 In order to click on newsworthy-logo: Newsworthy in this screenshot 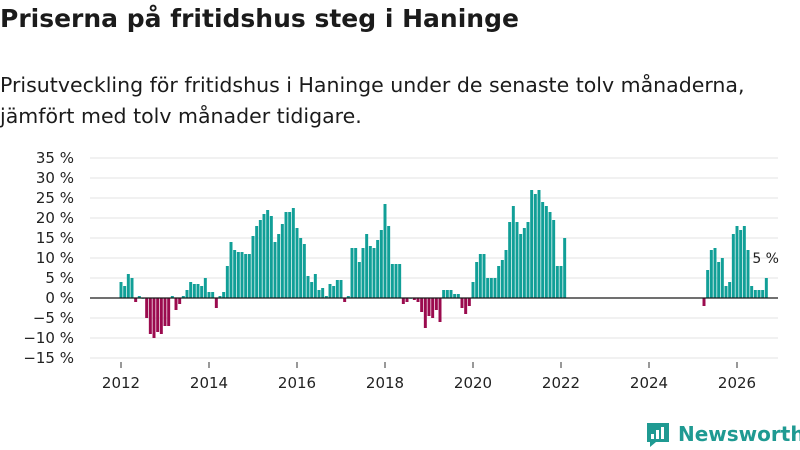, I will do `click(722, 434)`.